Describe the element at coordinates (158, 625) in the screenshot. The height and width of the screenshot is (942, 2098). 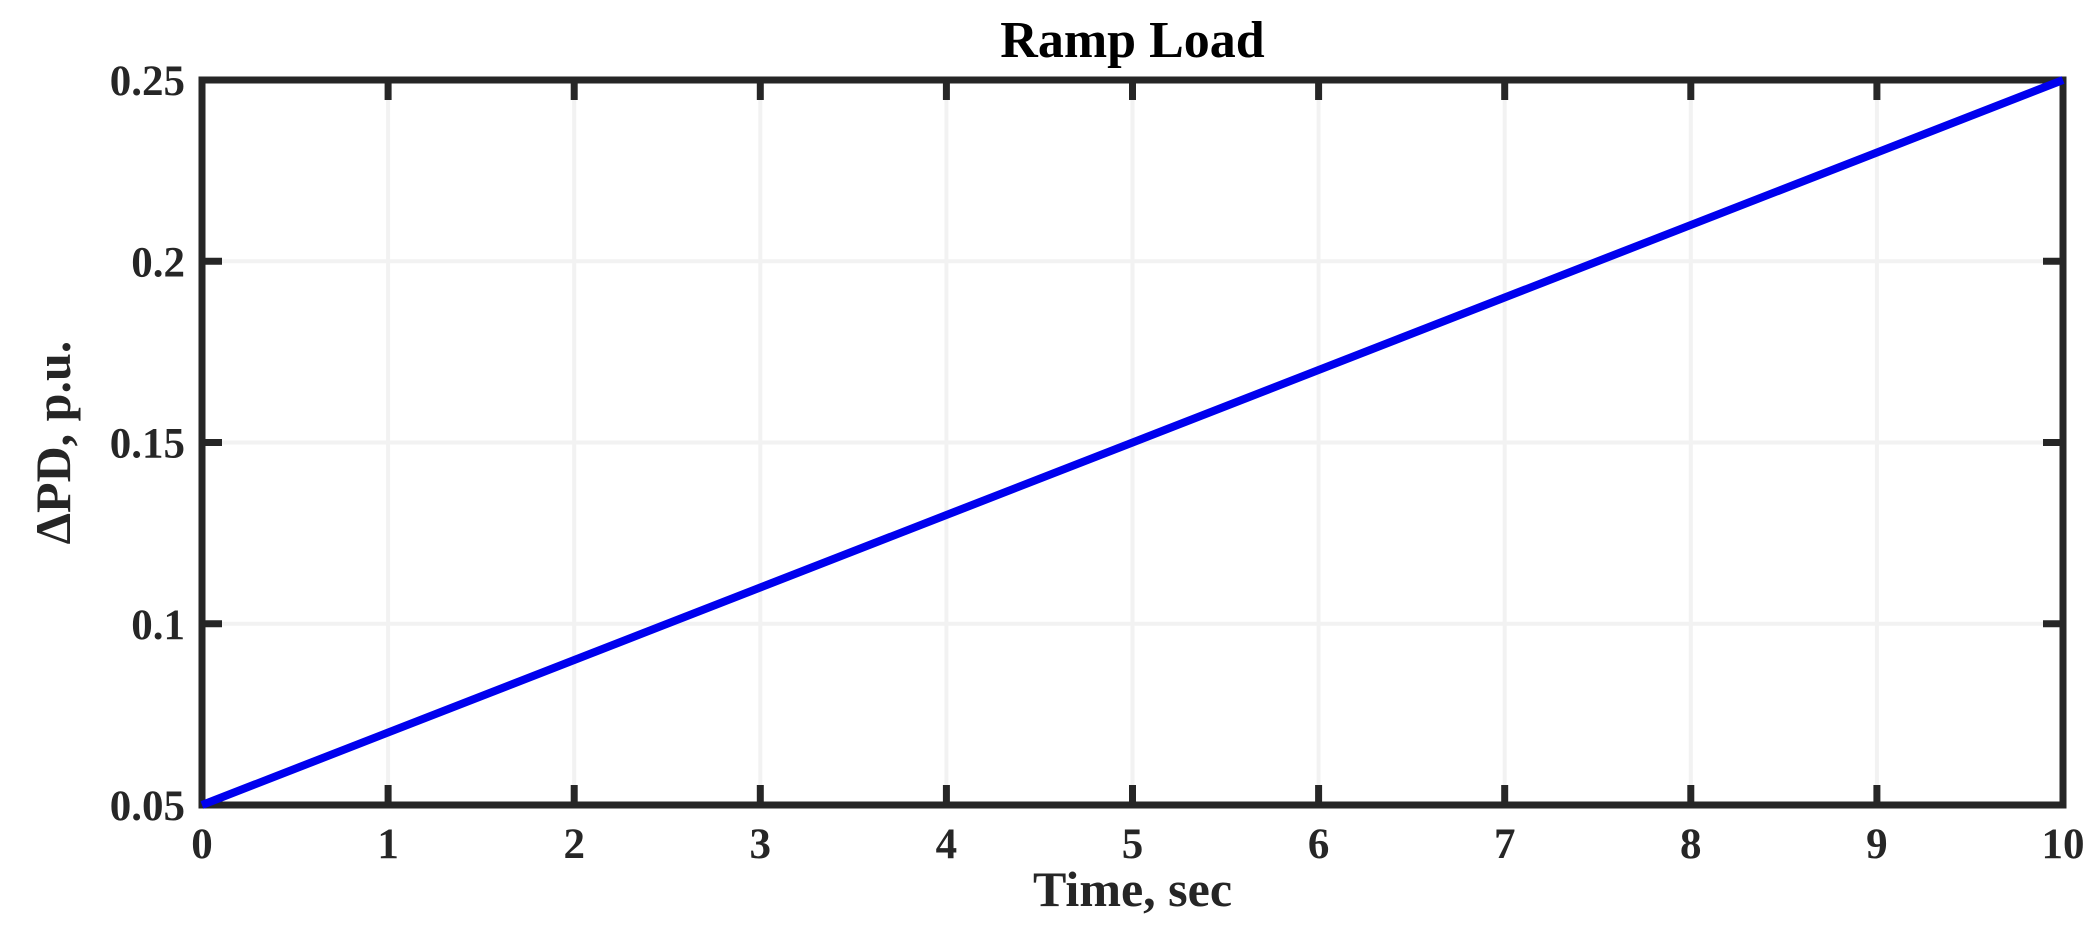
I see `y-tick-label: 0.1` at that location.